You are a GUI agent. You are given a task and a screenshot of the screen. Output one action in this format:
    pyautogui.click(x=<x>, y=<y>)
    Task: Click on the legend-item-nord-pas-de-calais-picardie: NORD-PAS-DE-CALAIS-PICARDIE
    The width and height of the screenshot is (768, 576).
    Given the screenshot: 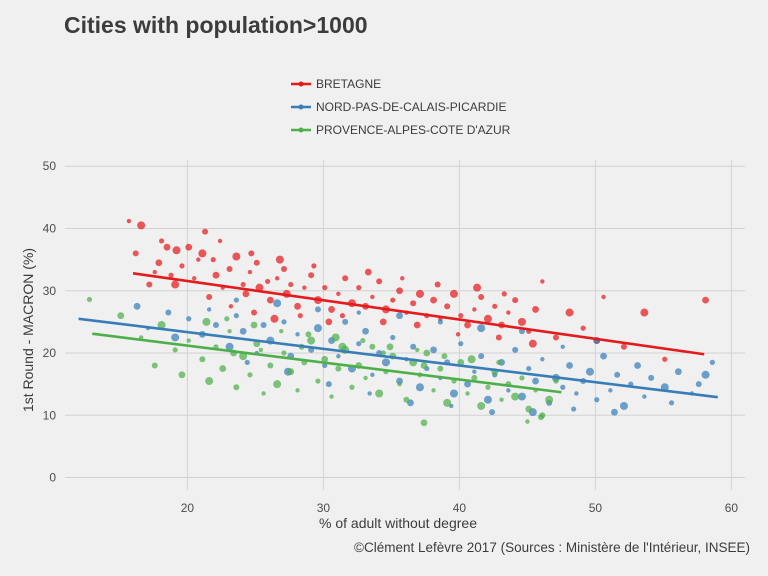 What is the action you would take?
    pyautogui.click(x=400, y=106)
    